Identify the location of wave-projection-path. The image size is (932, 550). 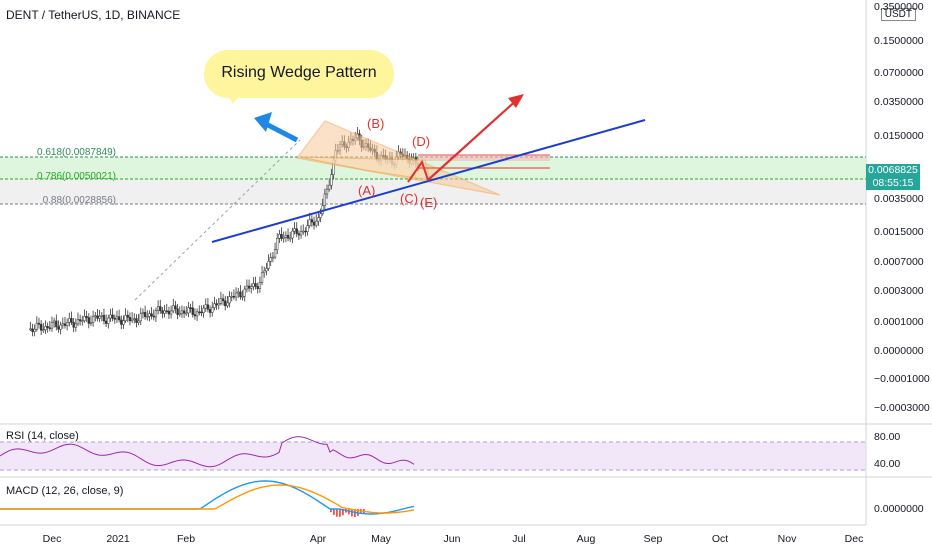
(418, 171).